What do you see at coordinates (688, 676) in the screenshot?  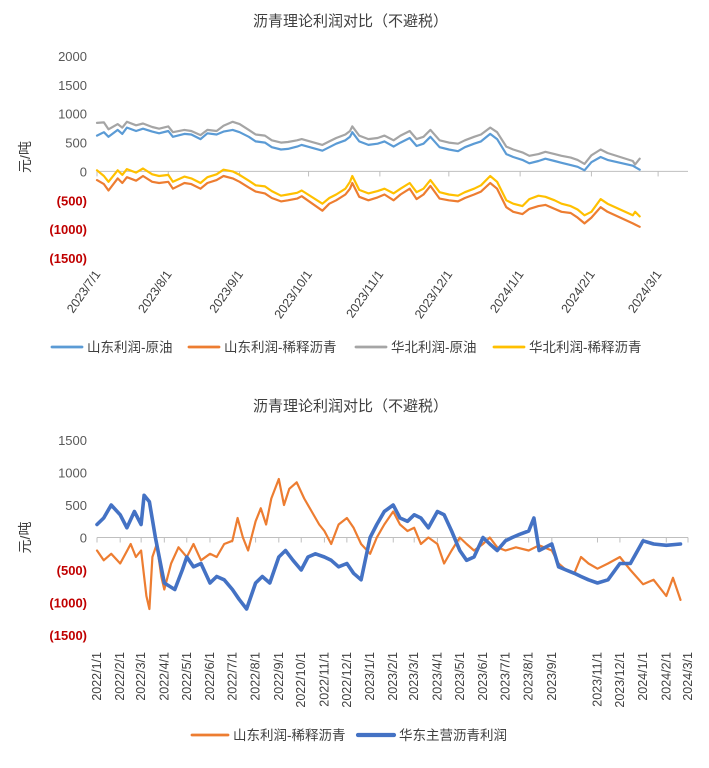 I see `x-tick-label: 2024/3/1` at bounding box center [688, 676].